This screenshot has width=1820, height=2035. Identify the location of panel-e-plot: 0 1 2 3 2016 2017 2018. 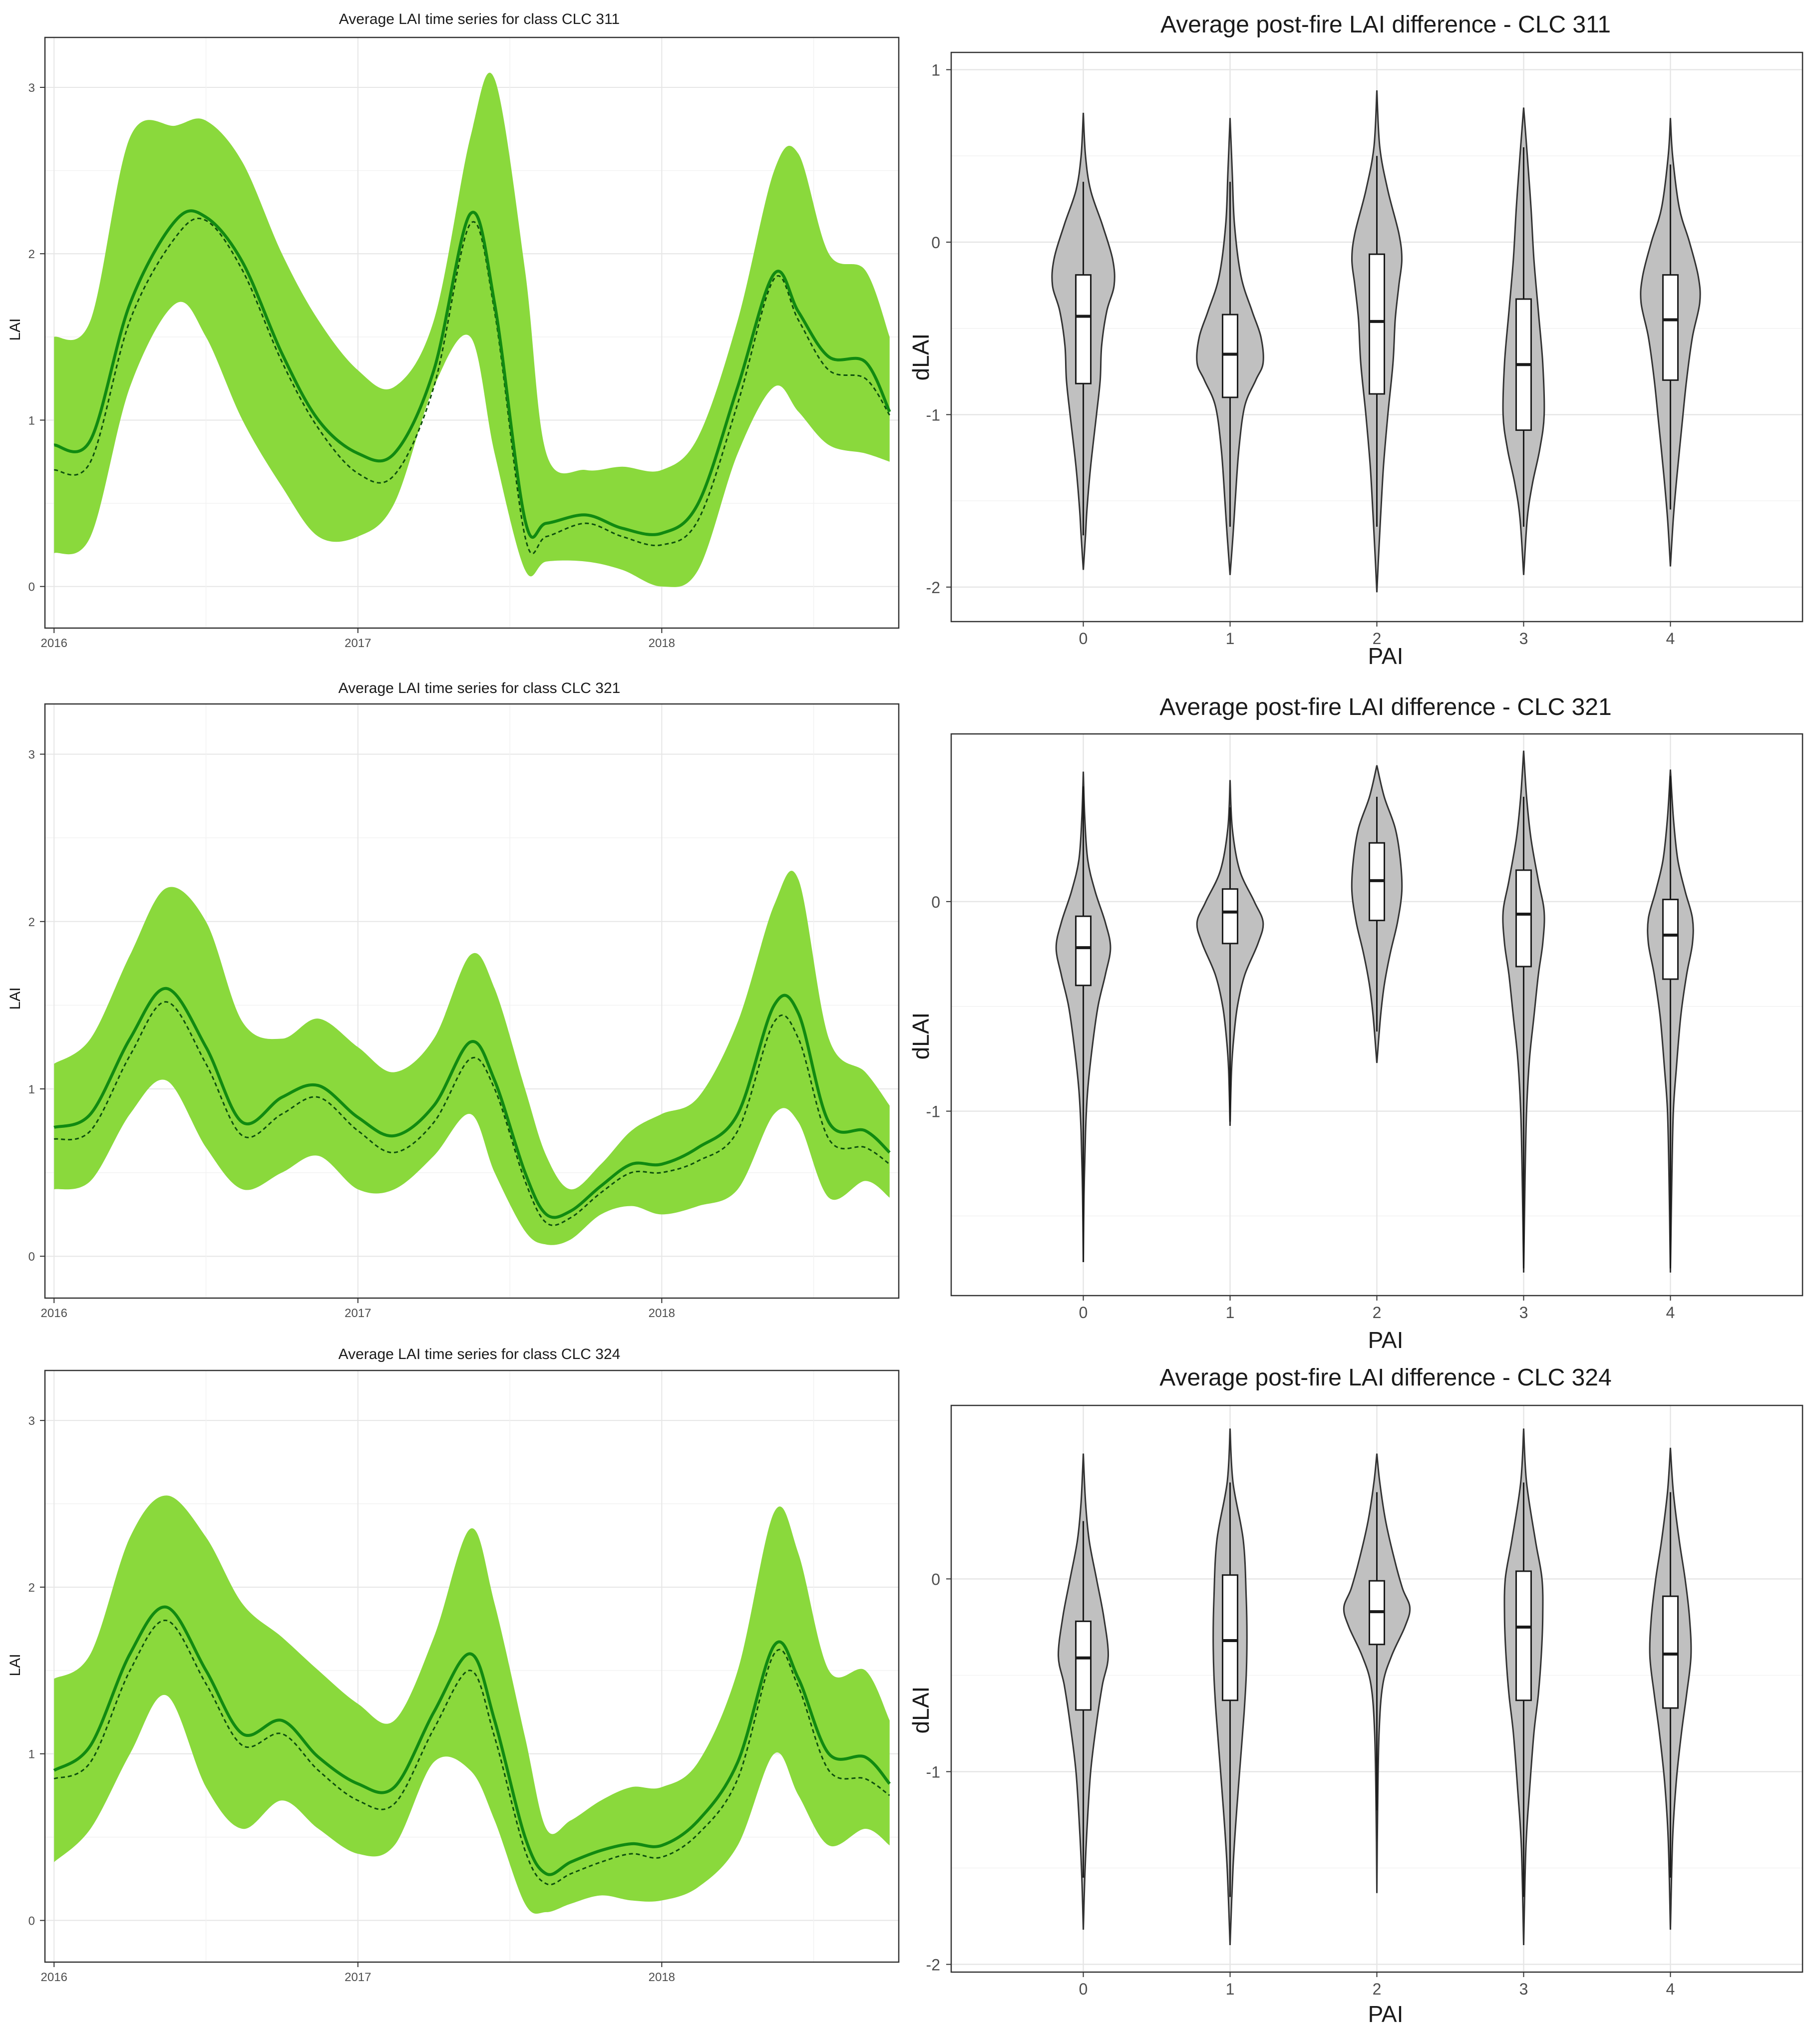
(464, 1676).